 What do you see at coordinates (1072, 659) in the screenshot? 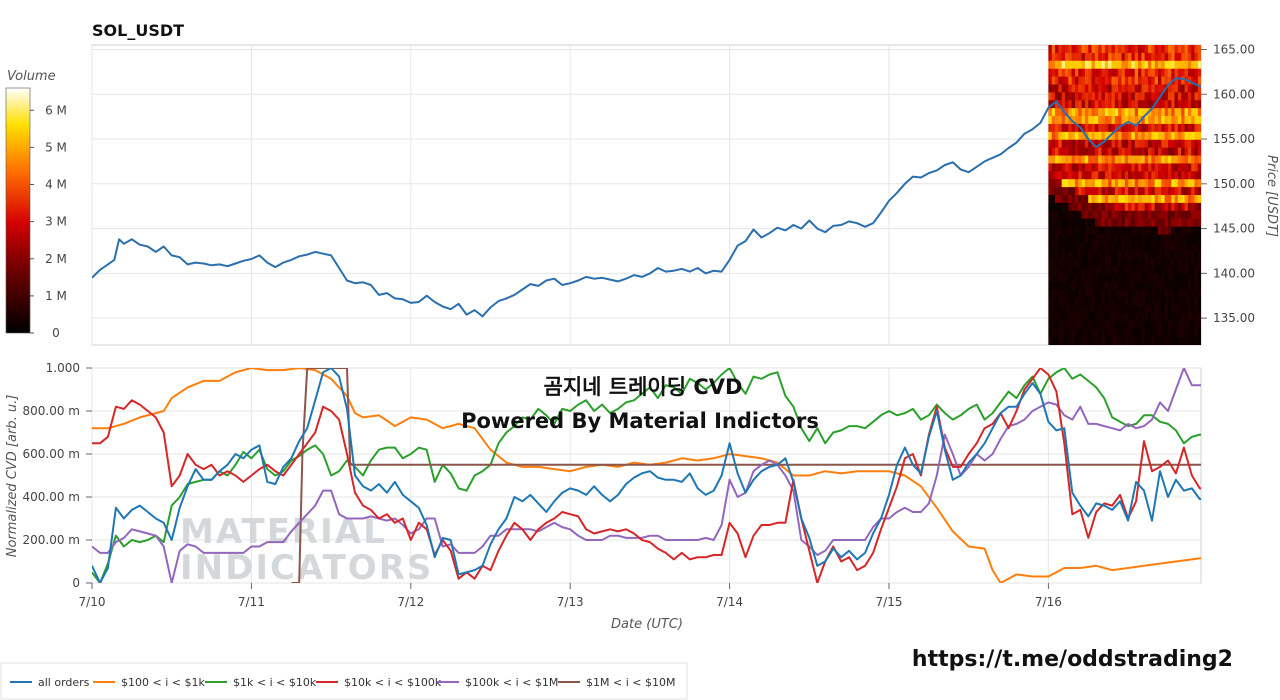
I see `telegram-link: https://t.me/oddstrading2` at bounding box center [1072, 659].